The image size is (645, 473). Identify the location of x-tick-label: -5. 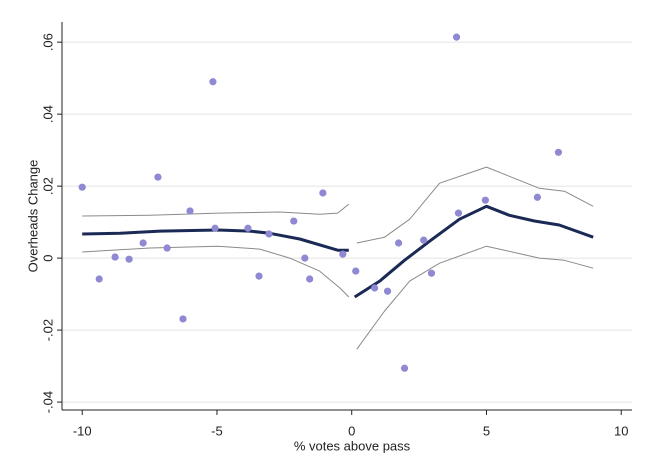
(217, 430).